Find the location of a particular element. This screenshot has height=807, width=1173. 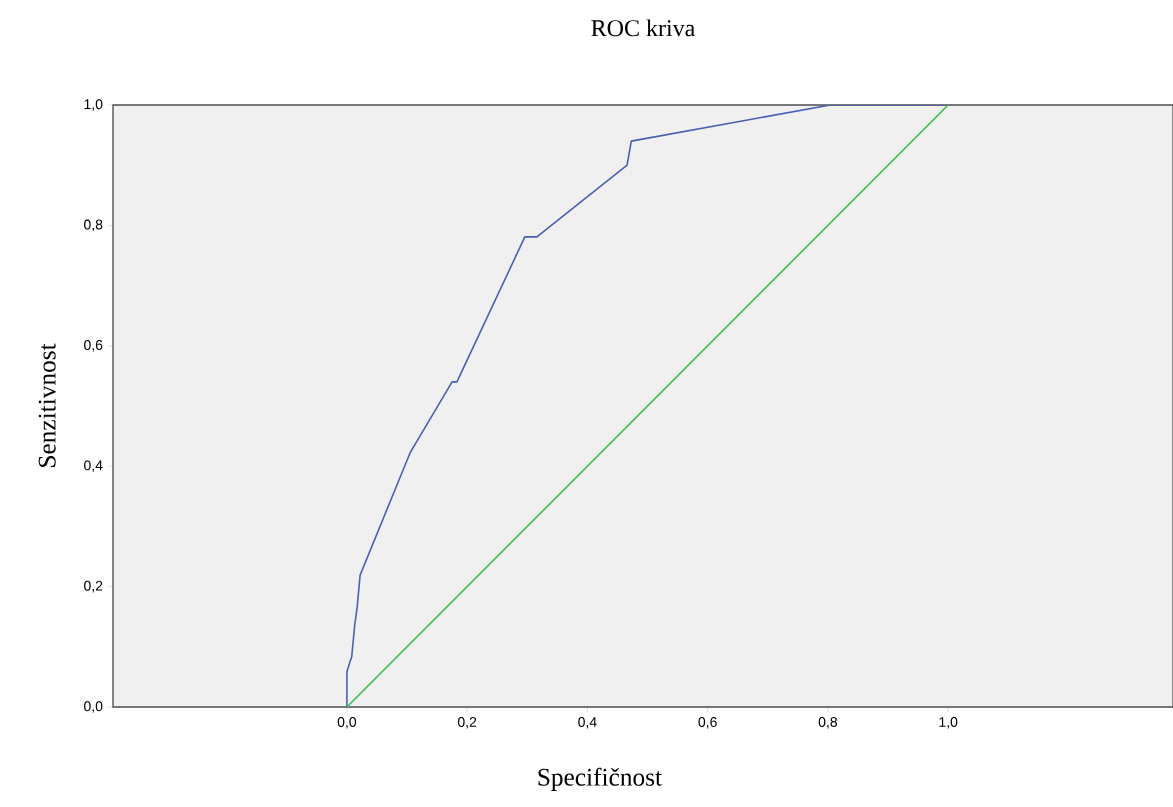

y-tick-label: 0,8 is located at coordinates (93, 225).